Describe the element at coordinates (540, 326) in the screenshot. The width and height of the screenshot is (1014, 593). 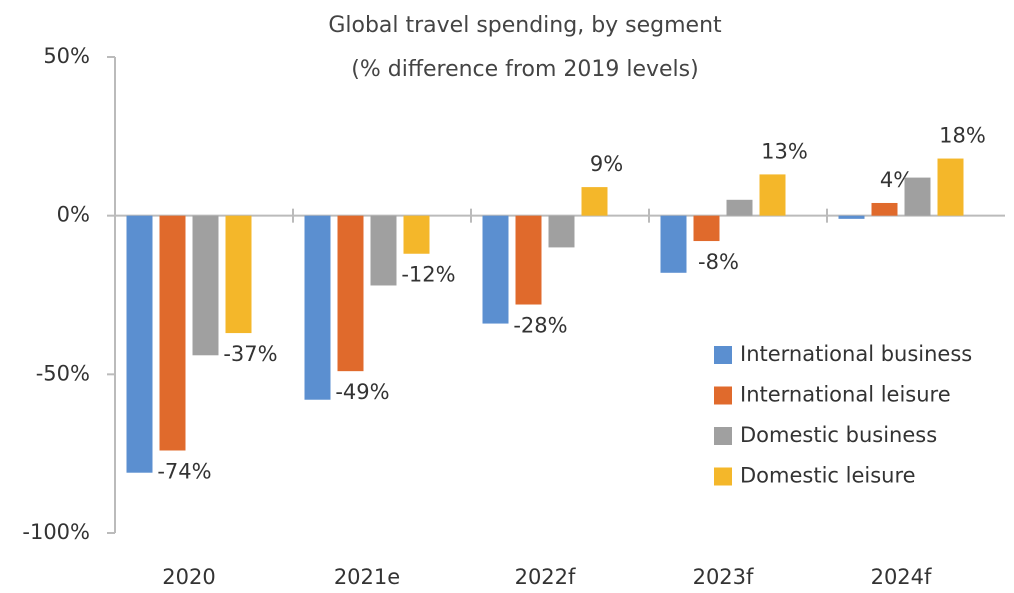
I see `data-label: -28%` at that location.